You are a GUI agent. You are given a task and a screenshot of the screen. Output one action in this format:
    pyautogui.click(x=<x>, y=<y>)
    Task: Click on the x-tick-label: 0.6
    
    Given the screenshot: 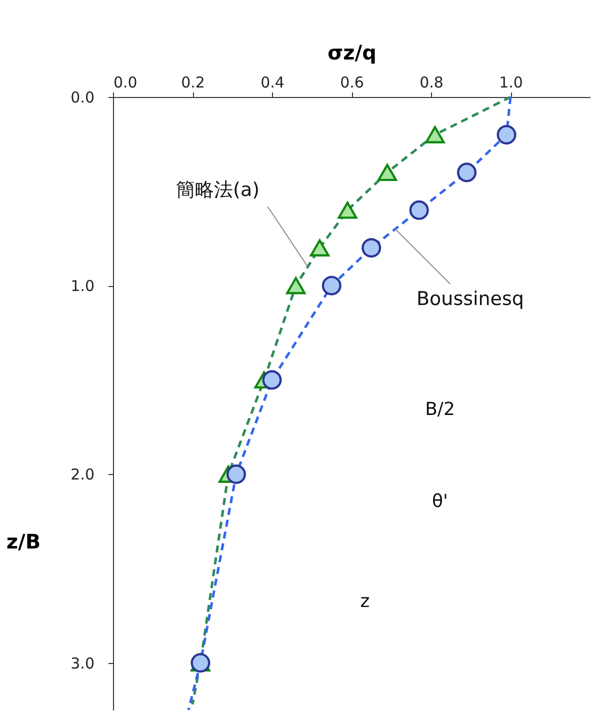 What is the action you would take?
    pyautogui.click(x=352, y=83)
    